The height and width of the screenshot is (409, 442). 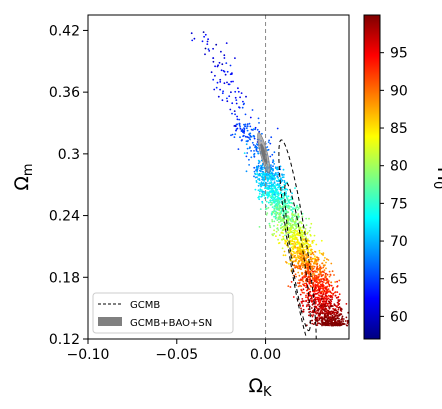 What do you see at coordinates (64, 31) in the screenshot?
I see `y-tick-label: 0.42` at bounding box center [64, 31].